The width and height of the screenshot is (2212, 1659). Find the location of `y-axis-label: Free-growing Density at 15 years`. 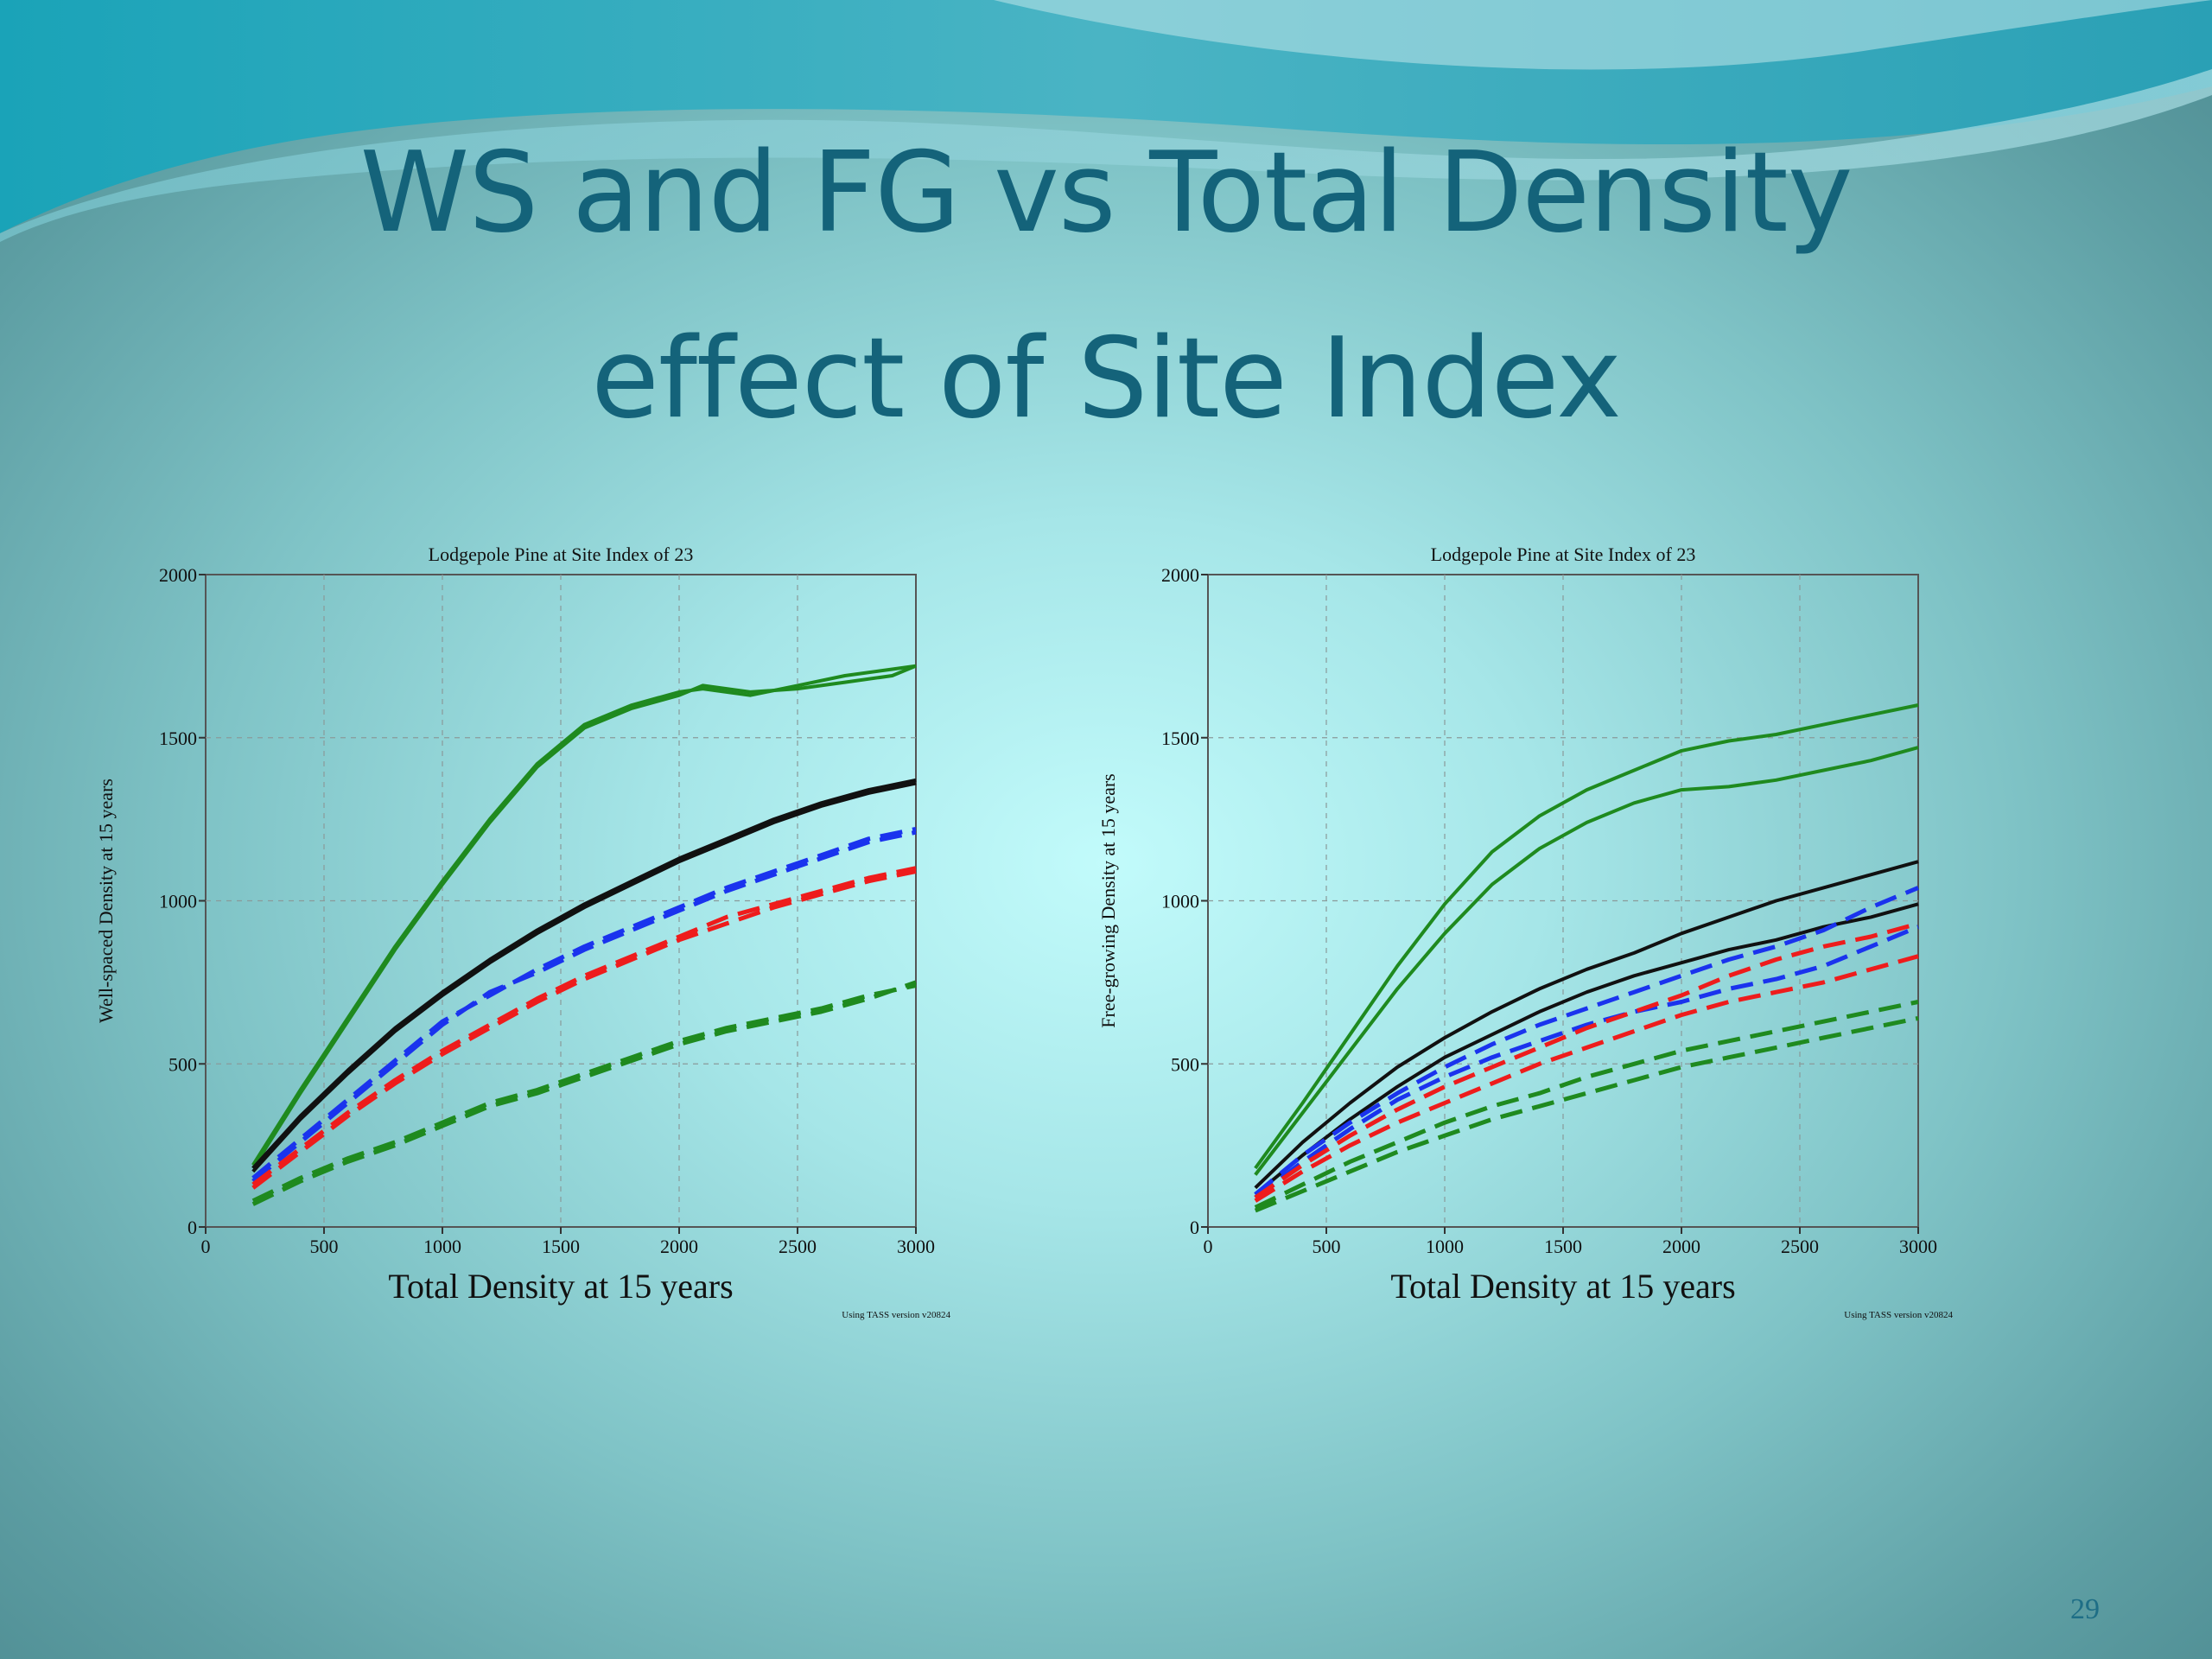

y-axis-label: Free-growing Density at 15 years is located at coordinates (1108, 900).